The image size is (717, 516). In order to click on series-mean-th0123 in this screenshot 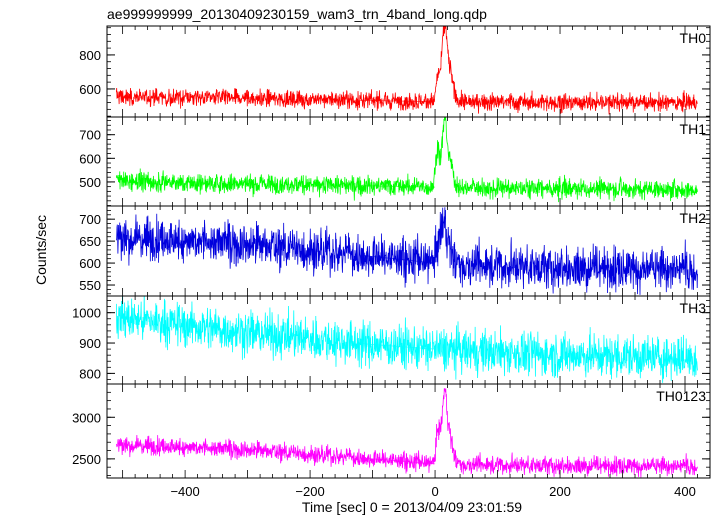, I will do `click(398, 461)`.